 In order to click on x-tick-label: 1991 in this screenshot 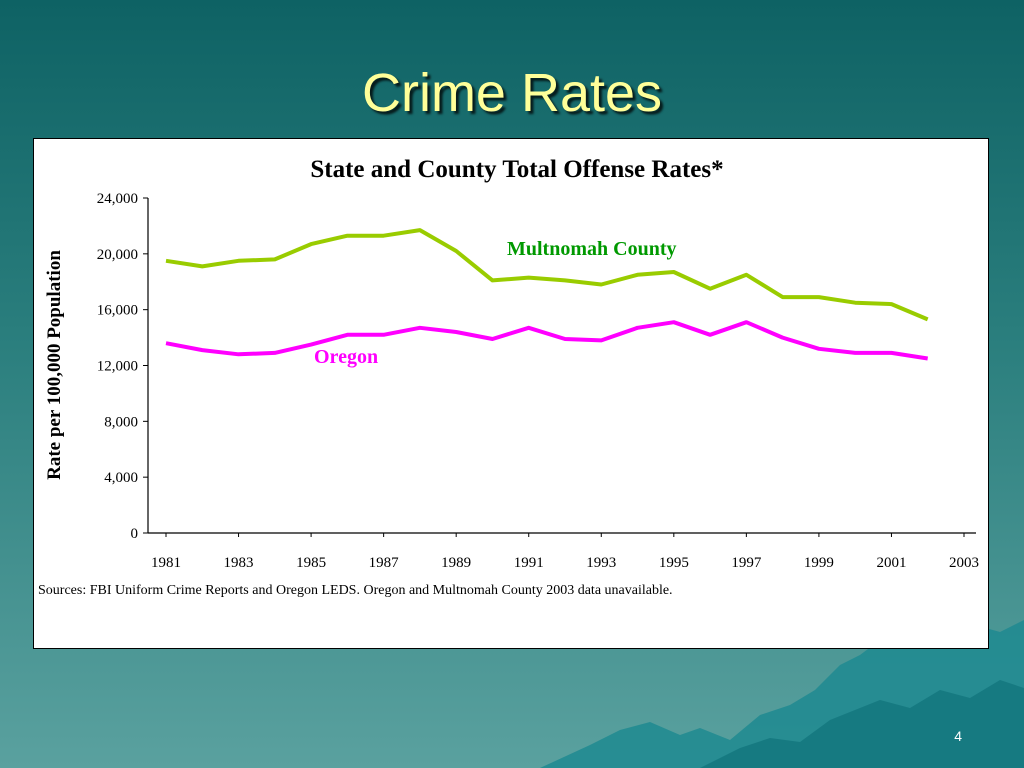, I will do `click(529, 563)`.